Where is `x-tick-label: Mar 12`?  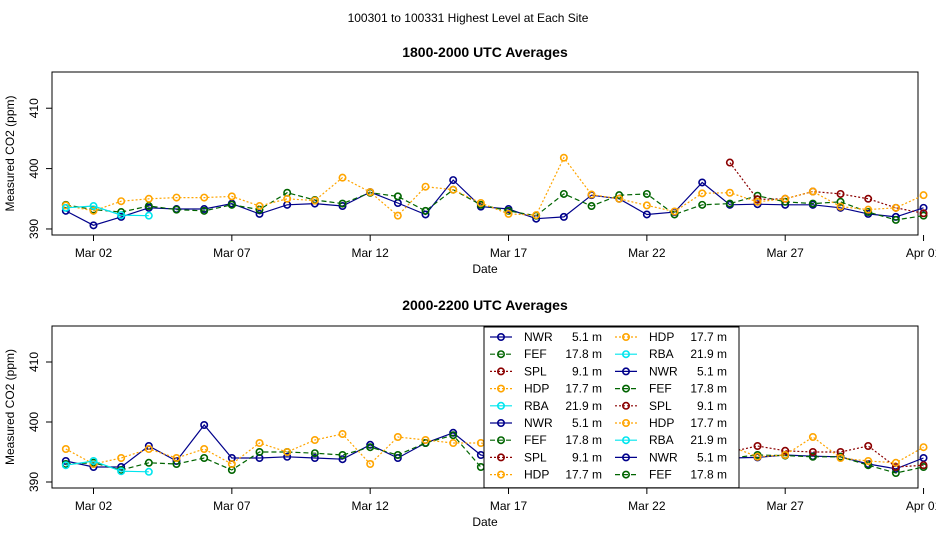
x-tick-label: Mar 12 is located at coordinates (370, 506).